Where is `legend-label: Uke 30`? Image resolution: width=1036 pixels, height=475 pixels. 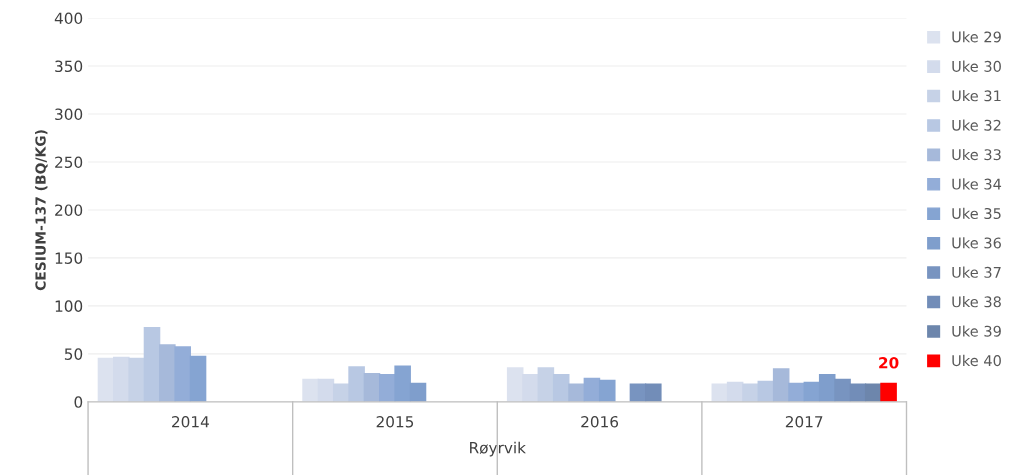 legend-label: Uke 30 is located at coordinates (976, 66).